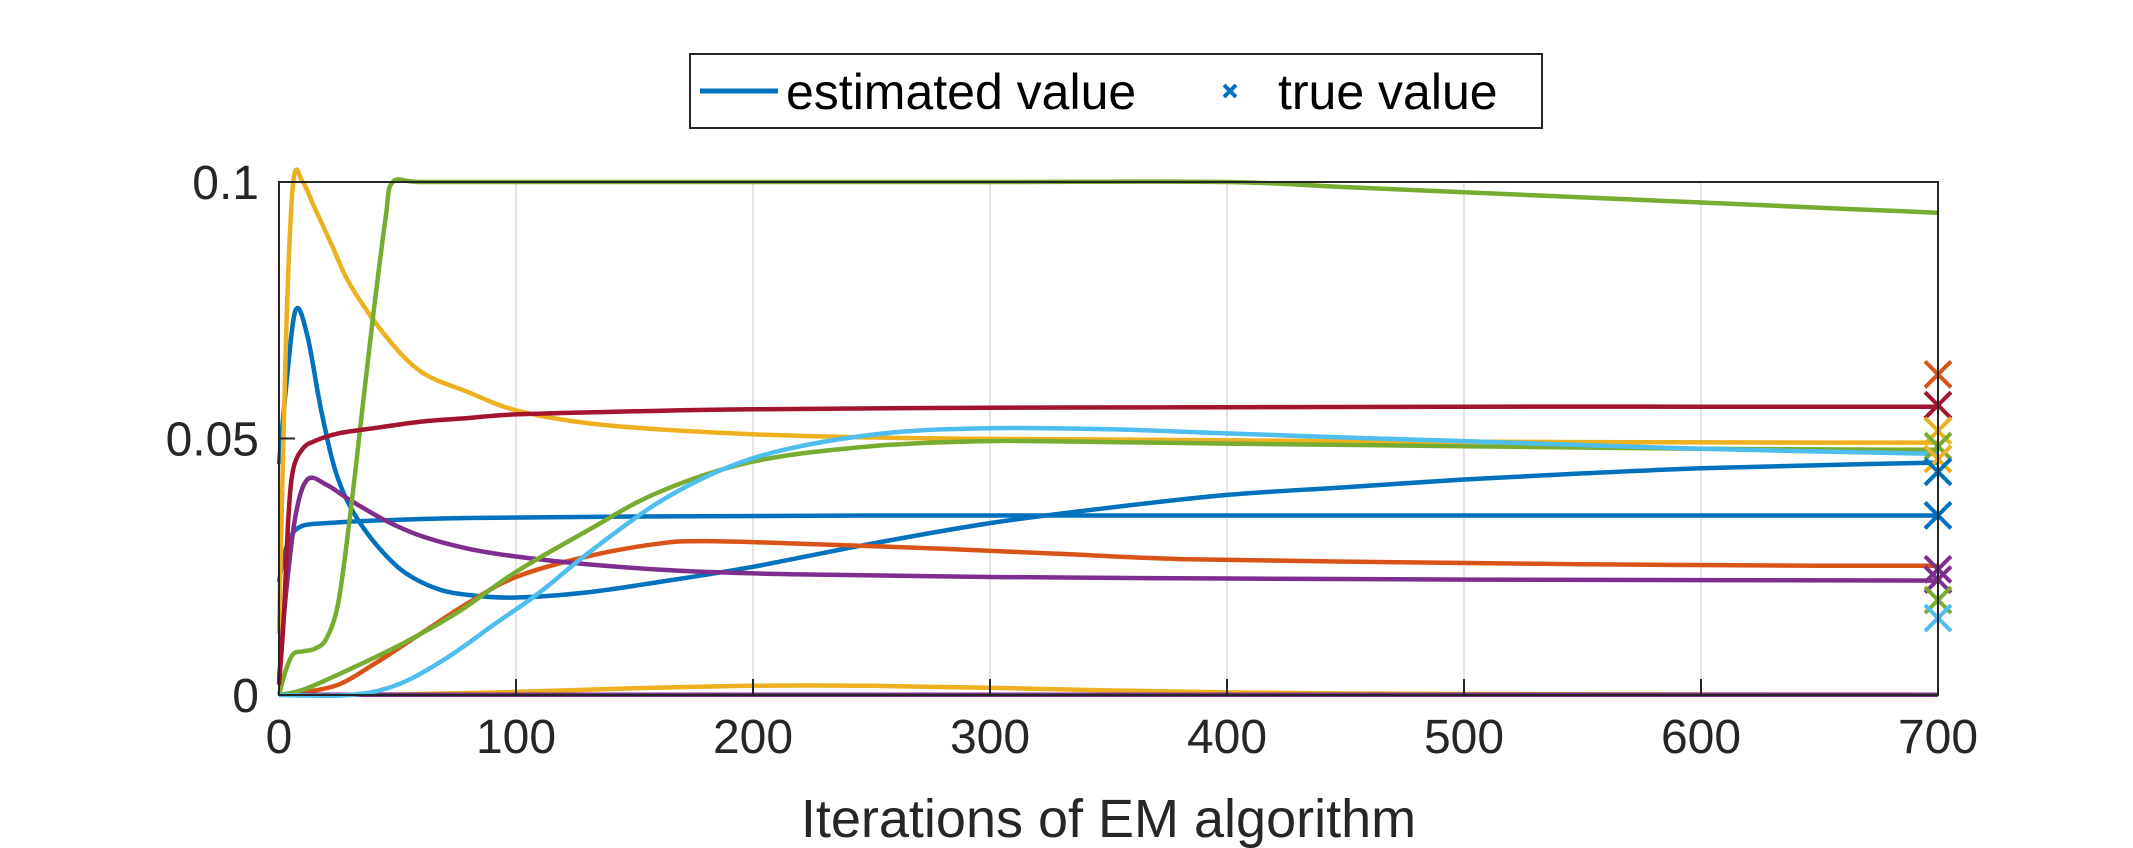 The image size is (2133, 848). I want to click on x-tick-label: 600, so click(1701, 737).